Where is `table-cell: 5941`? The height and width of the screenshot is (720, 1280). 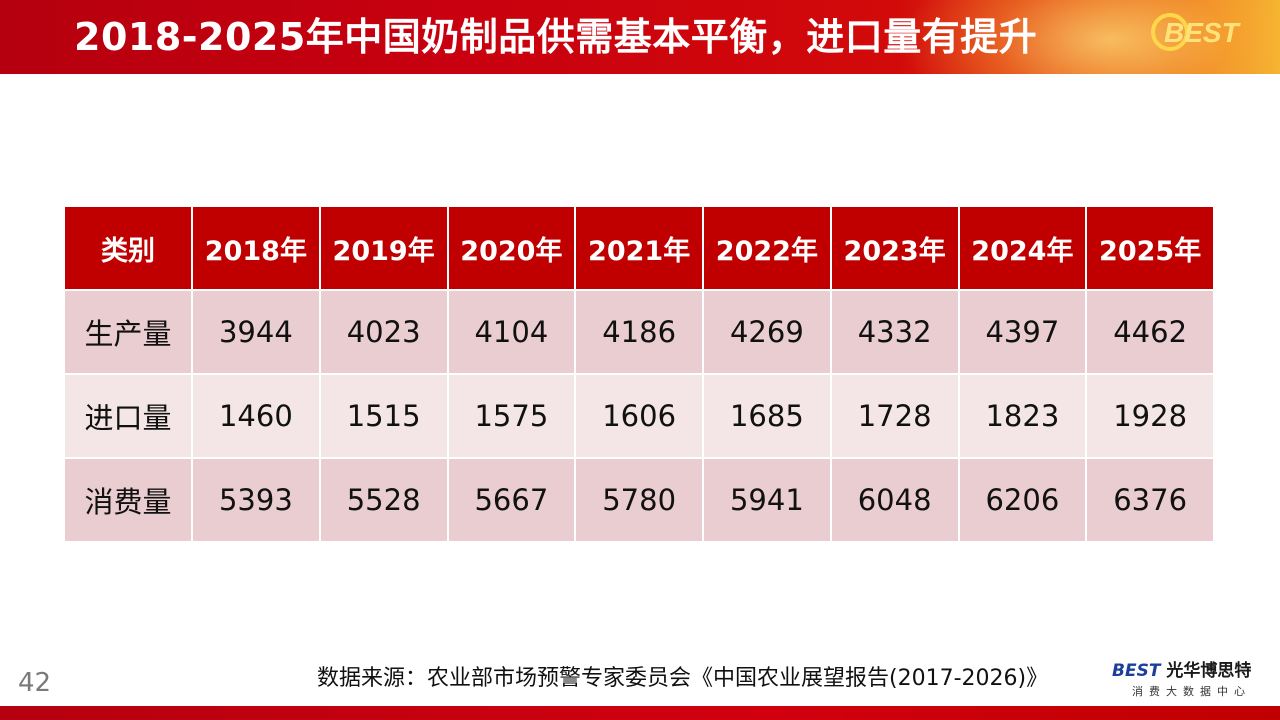
table-cell: 5941 is located at coordinates (767, 500).